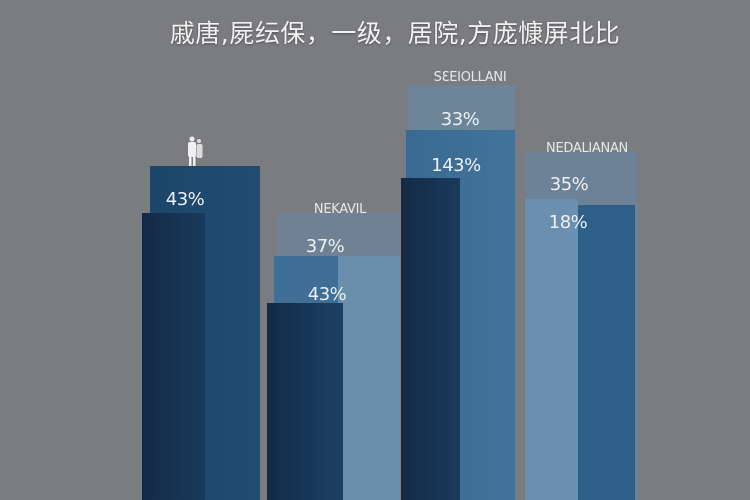  What do you see at coordinates (569, 184) in the screenshot?
I see `data-label: 35%` at bounding box center [569, 184].